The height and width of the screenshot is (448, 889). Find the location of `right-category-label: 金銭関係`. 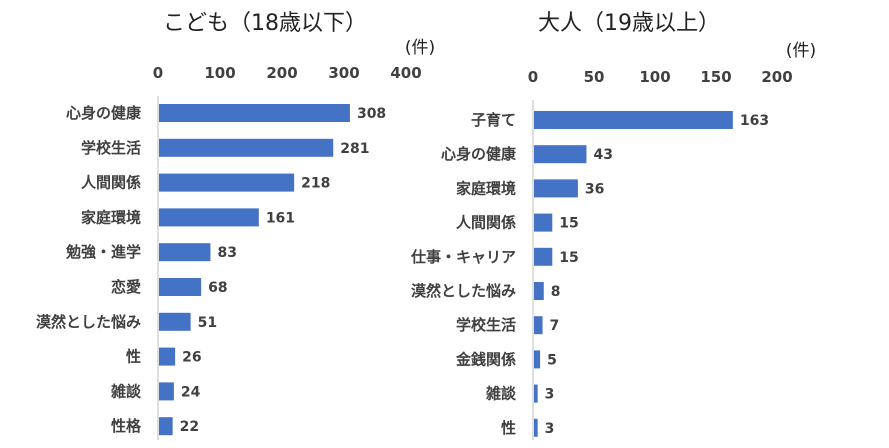

right-category-label: 金銭関係 is located at coordinates (485, 359).